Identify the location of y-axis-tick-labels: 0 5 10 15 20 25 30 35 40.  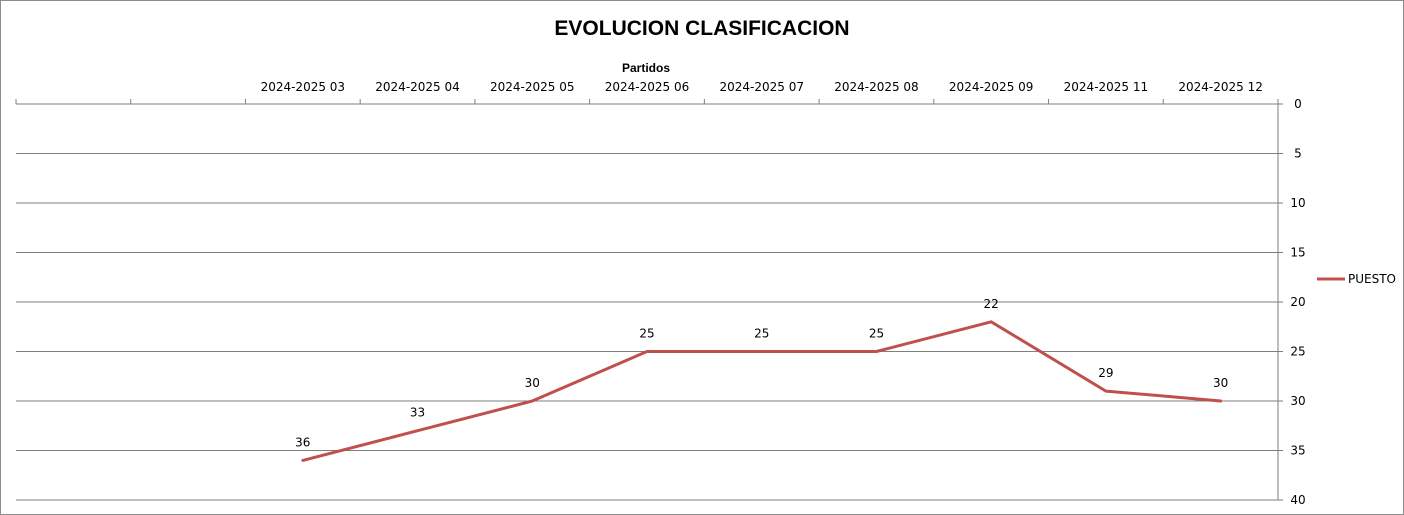
(1297, 302).